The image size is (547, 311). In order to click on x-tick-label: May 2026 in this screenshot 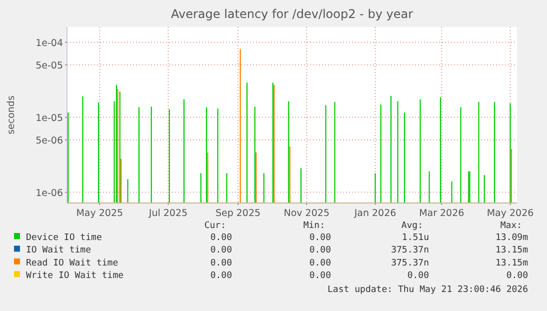, I will do `click(510, 213)`.